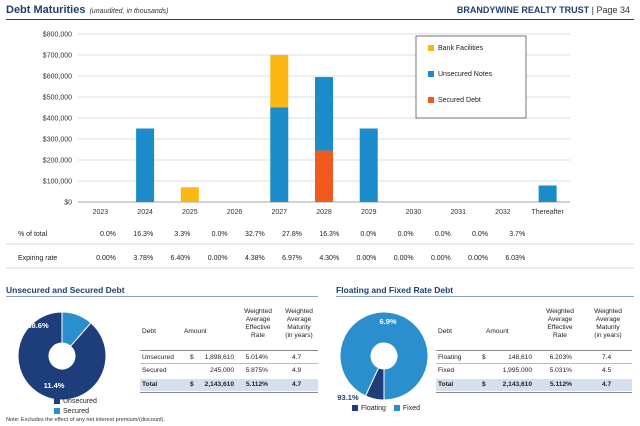  What do you see at coordinates (143, 234) in the screenshot?
I see `pct-value: 16.3%` at bounding box center [143, 234].